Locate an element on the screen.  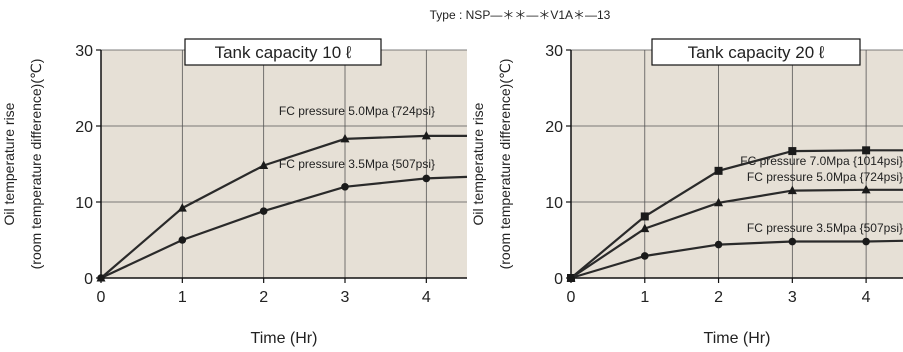
chart-title: Tank capacity 10 ℓ is located at coordinates (283, 52).